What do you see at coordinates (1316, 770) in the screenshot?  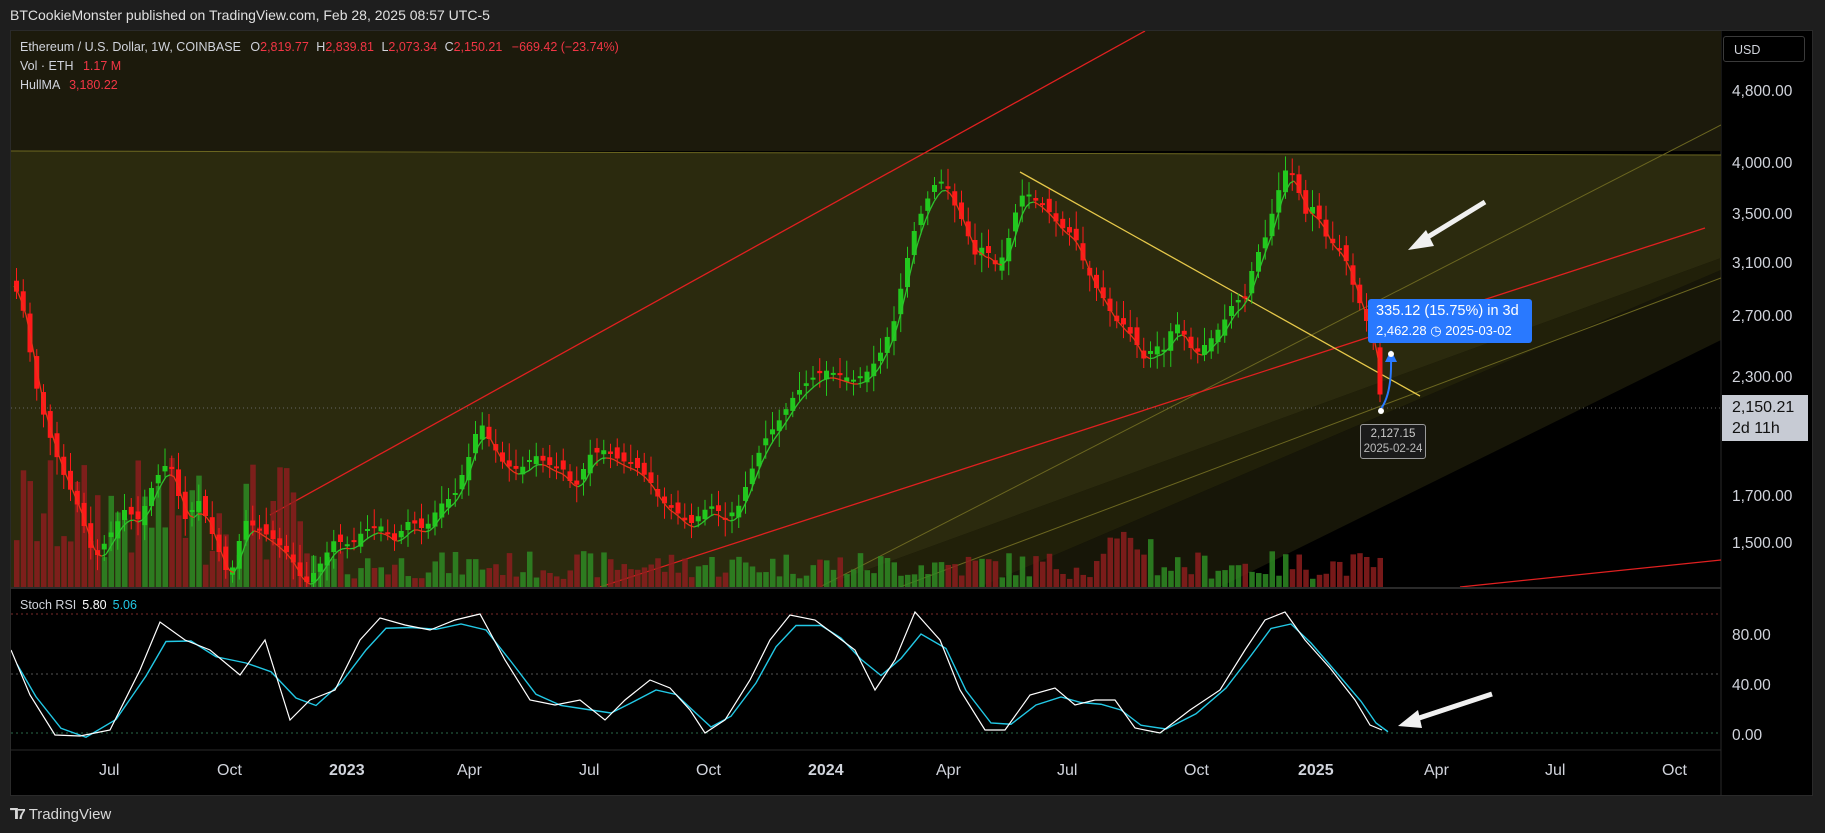 I see `time-tick: 2025` at bounding box center [1316, 770].